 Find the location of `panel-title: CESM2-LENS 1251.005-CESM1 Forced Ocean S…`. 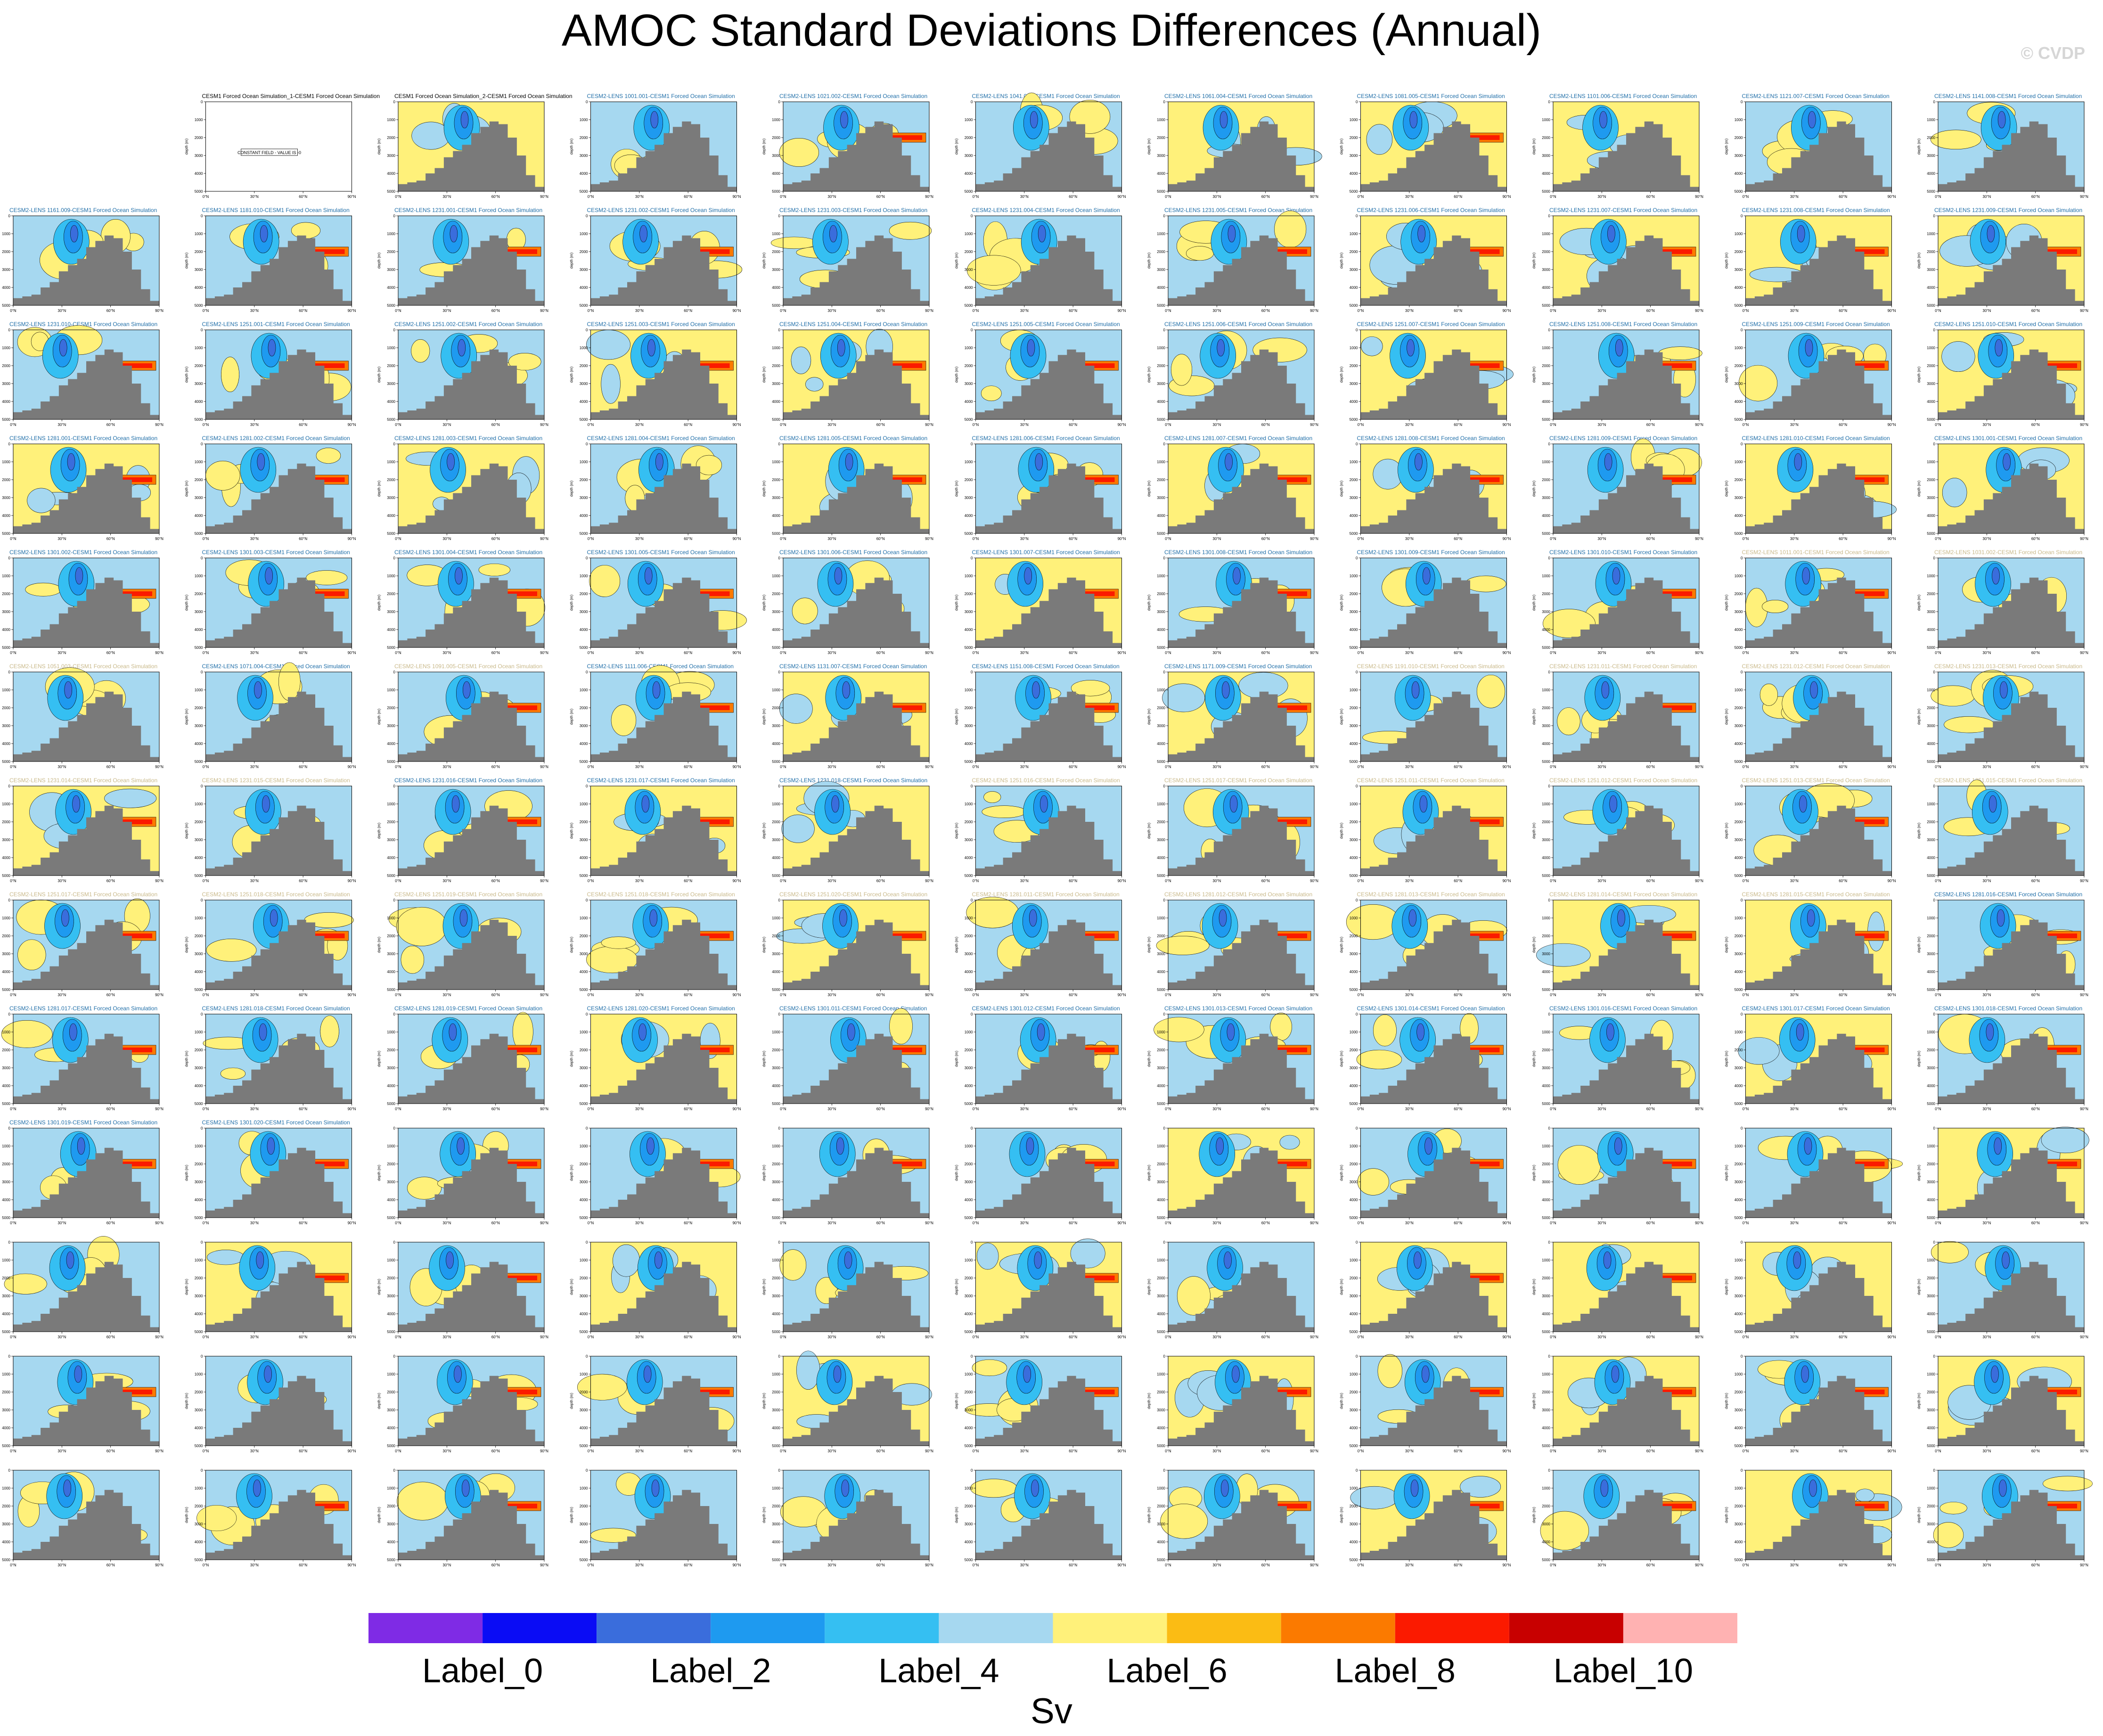

panel-title: CESM2-LENS 1251.005-CESM1 Forced Ocean S… is located at coordinates (1046, 324).